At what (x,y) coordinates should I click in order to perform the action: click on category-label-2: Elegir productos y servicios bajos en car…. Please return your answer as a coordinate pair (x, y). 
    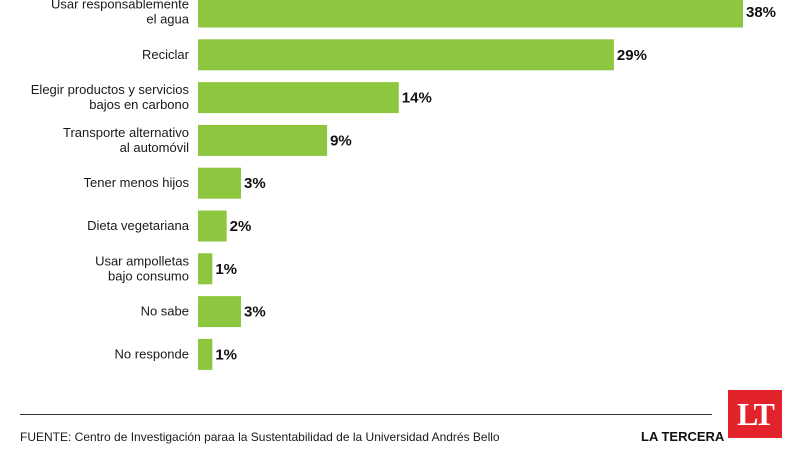
    Looking at the image, I should click on (110, 97).